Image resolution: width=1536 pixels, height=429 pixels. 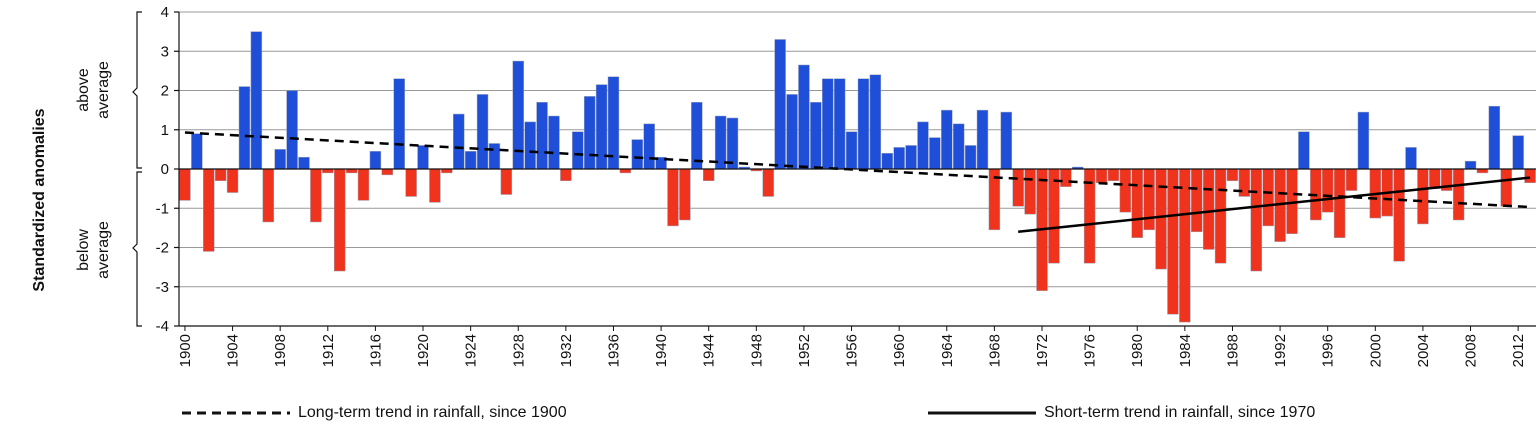 What do you see at coordinates (958, 146) in the screenshot?
I see `bar-1965` at bounding box center [958, 146].